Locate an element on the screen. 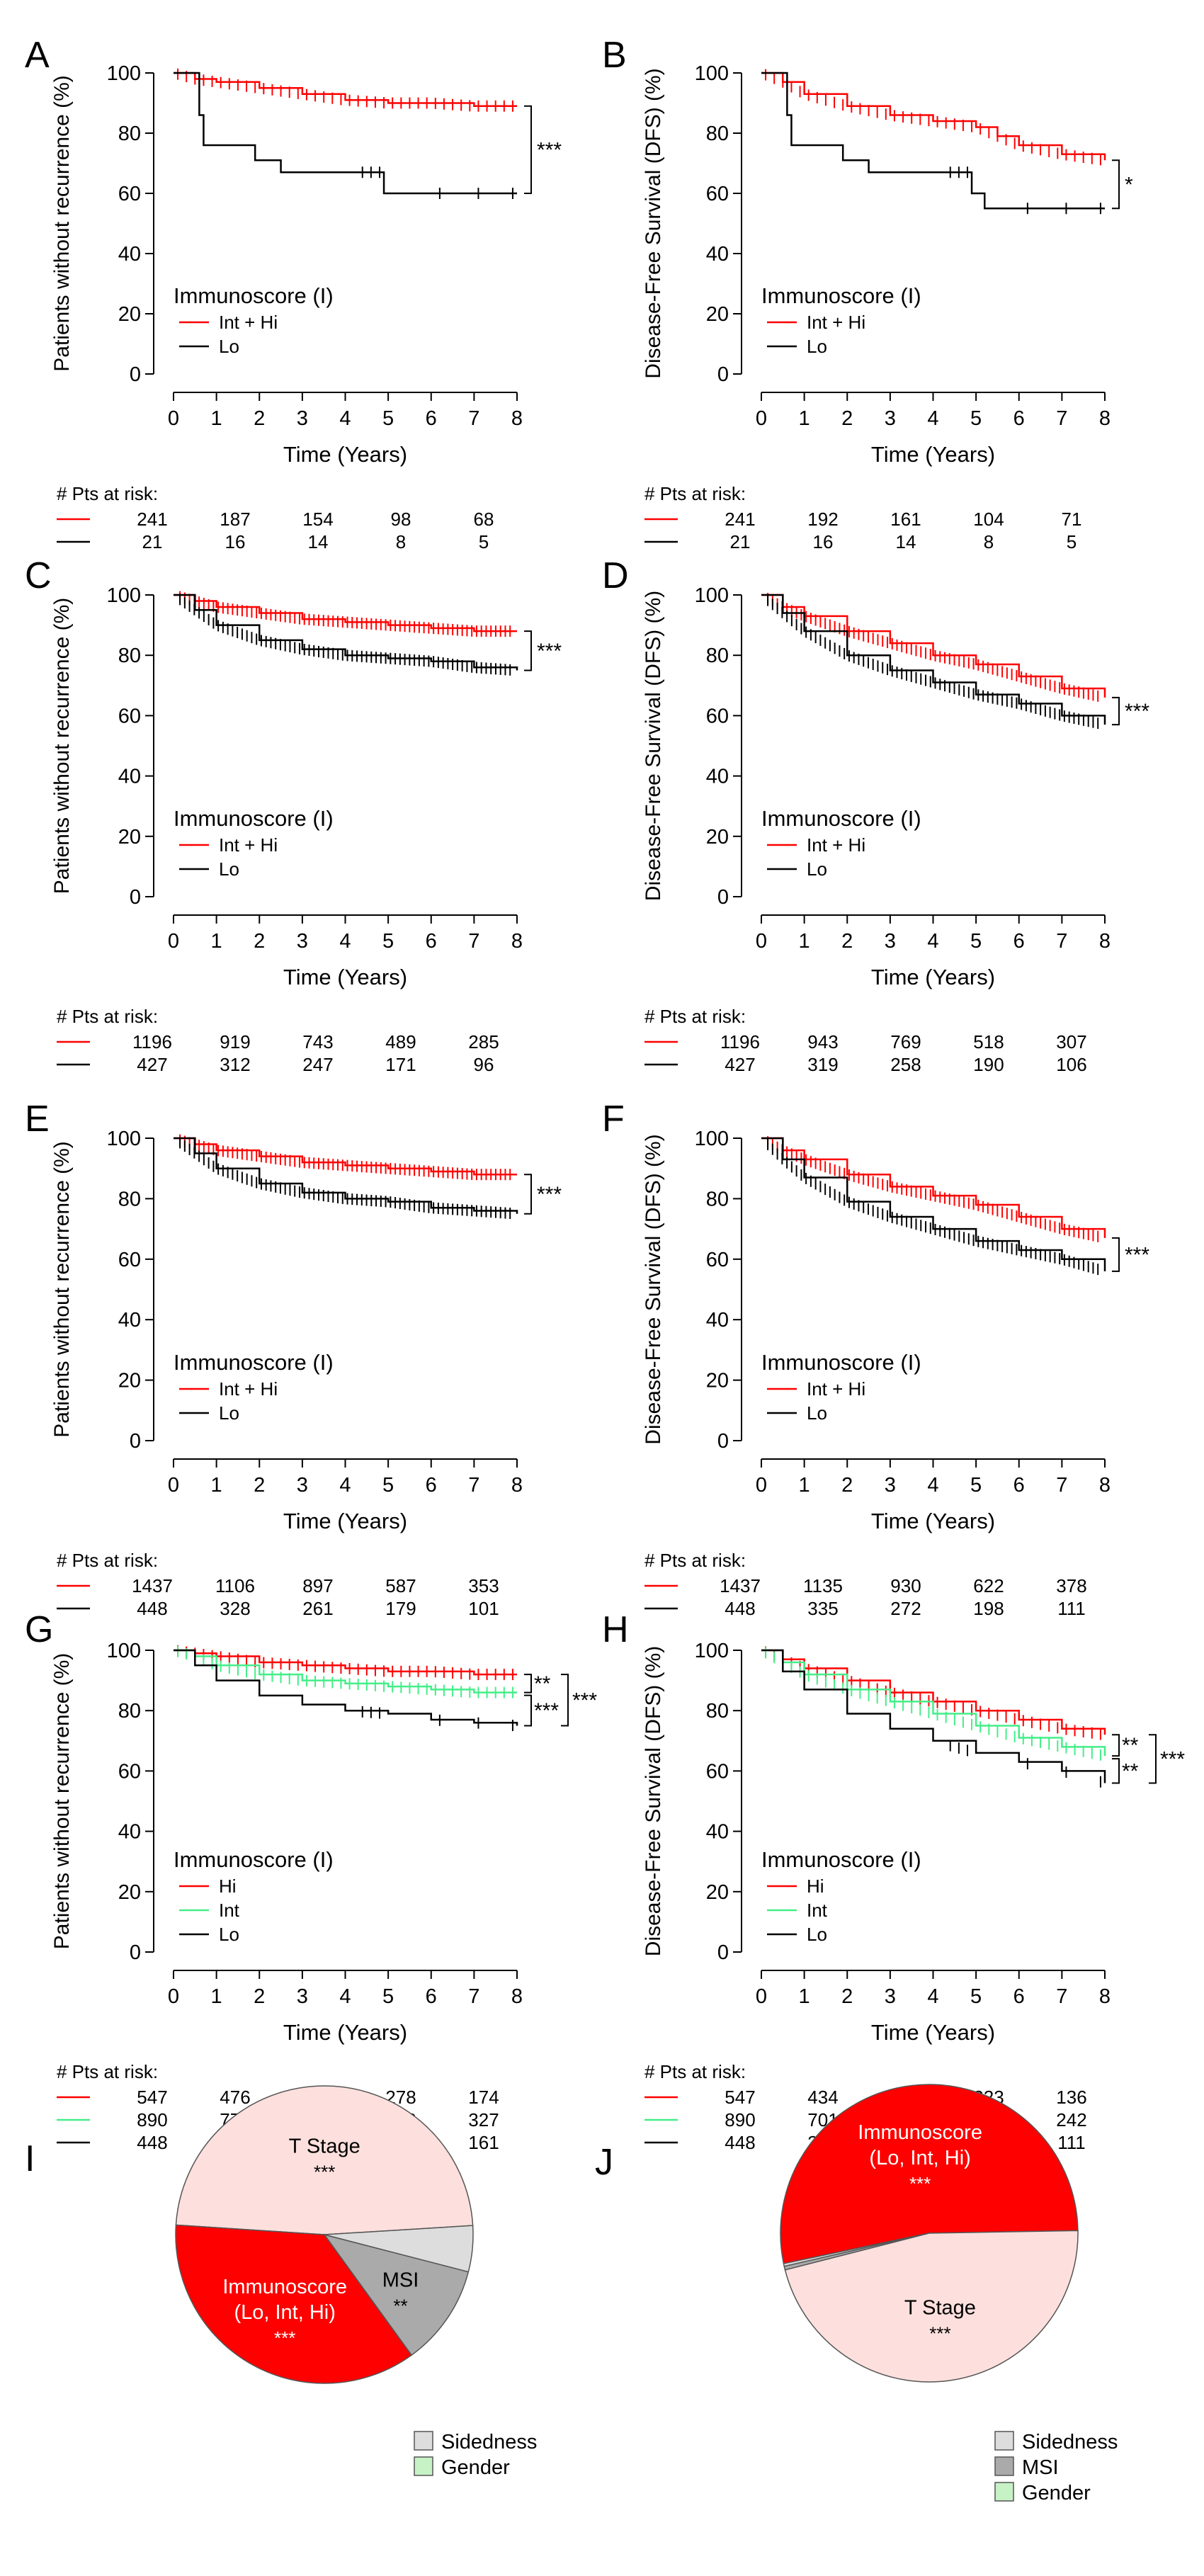 This screenshot has width=1204, height=2576. panel-letter: C is located at coordinates (38, 575).